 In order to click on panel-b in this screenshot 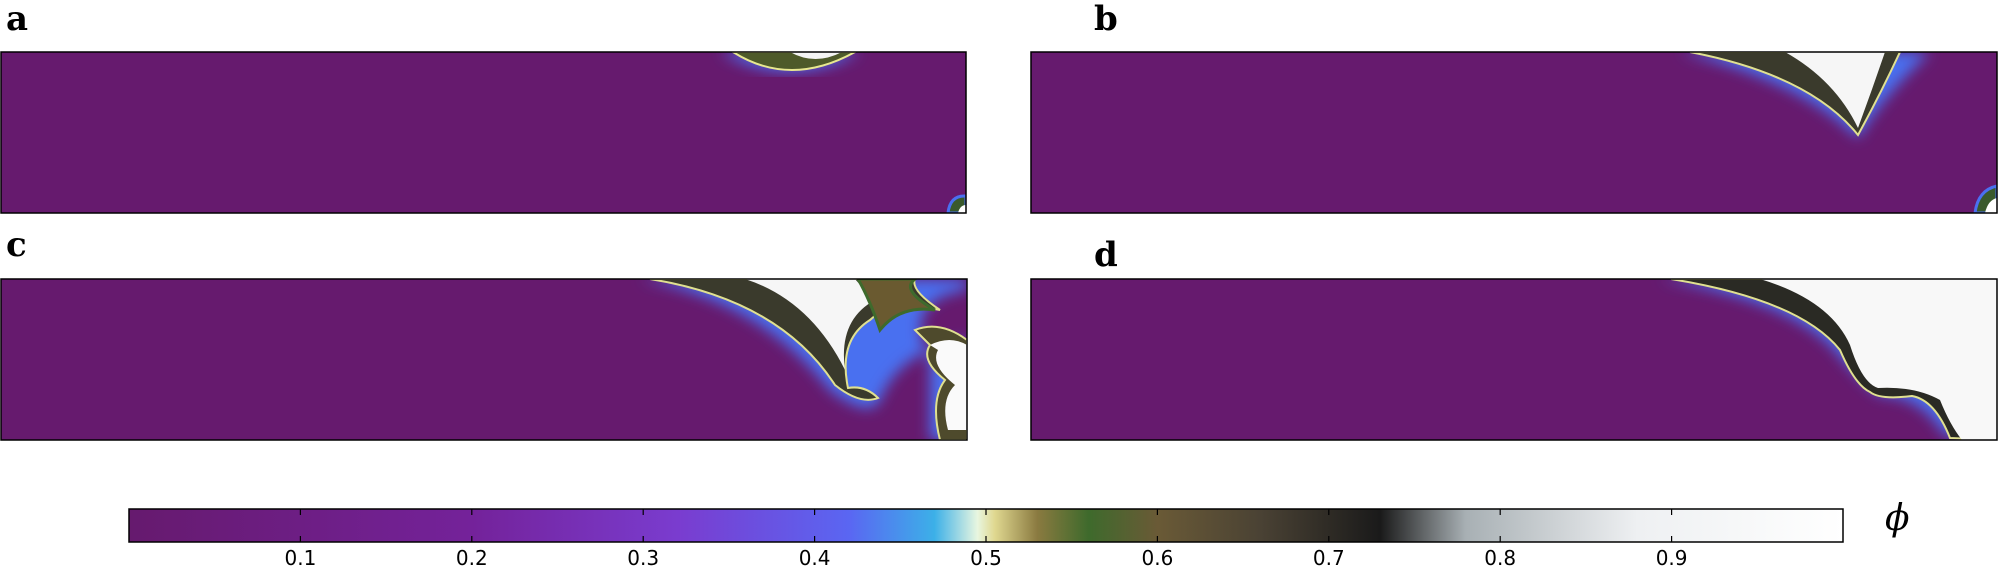, I will do `click(1514, 132)`.